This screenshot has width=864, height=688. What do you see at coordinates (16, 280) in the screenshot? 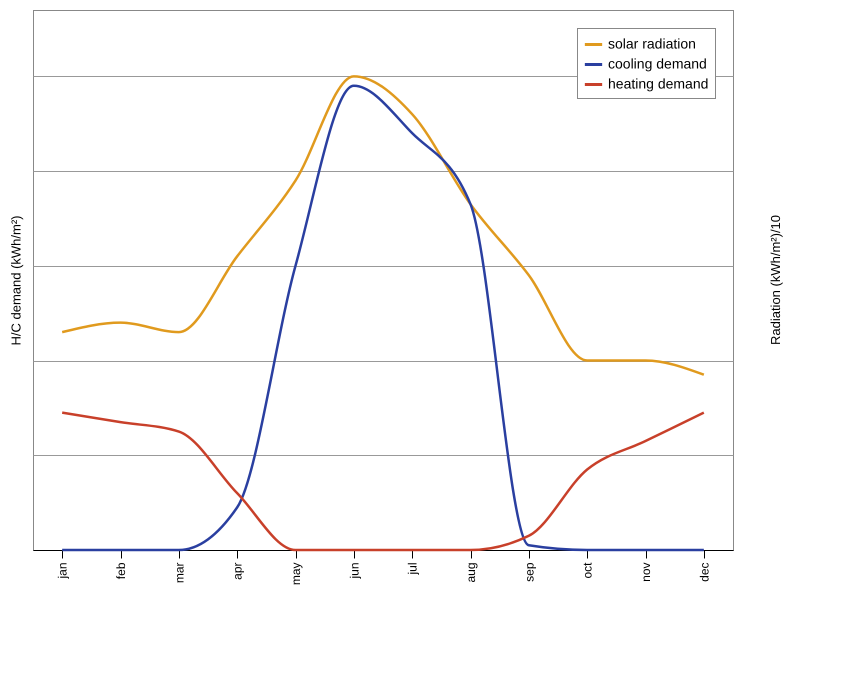
I see `y-axis-title: H/C demand (kWh/m²)` at bounding box center [16, 280].